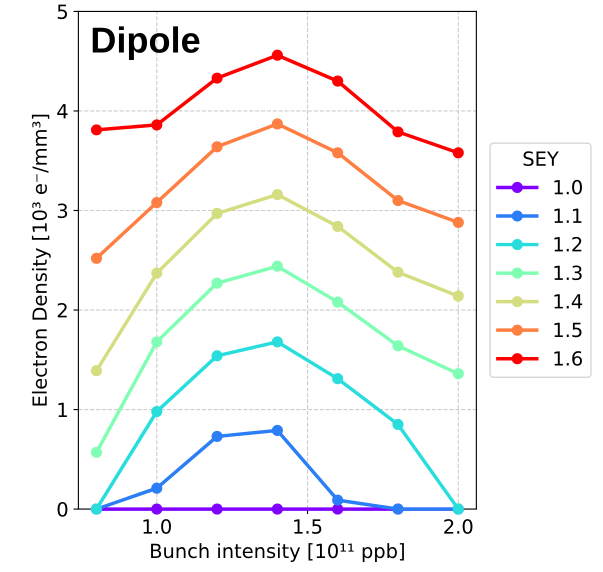 The image size is (603, 572). I want to click on legend-label: 1.3, so click(568, 272).